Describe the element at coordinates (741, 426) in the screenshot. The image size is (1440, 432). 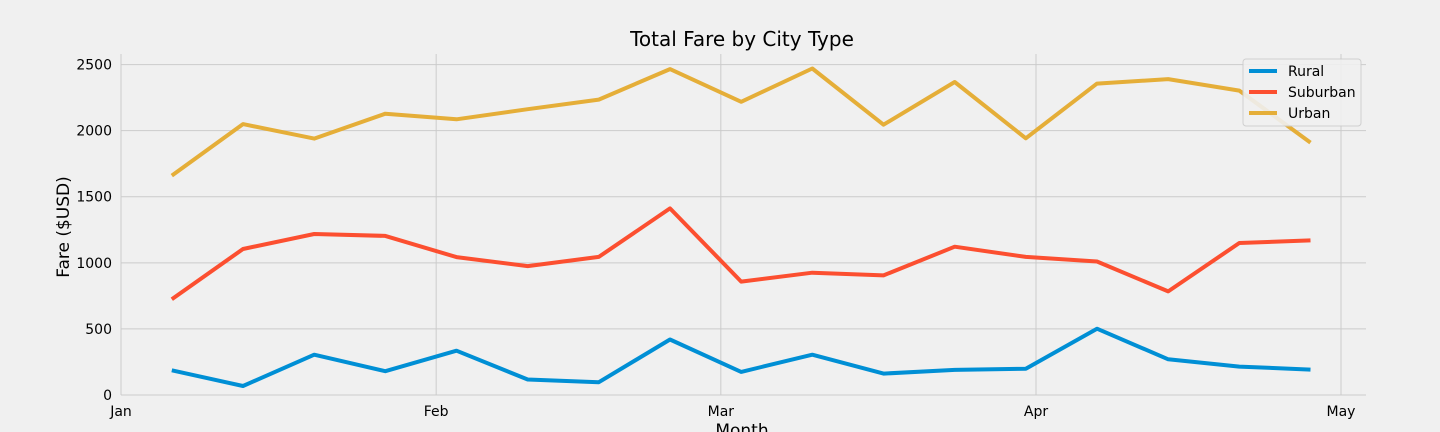
I see `x-axis-label: Month` at that location.